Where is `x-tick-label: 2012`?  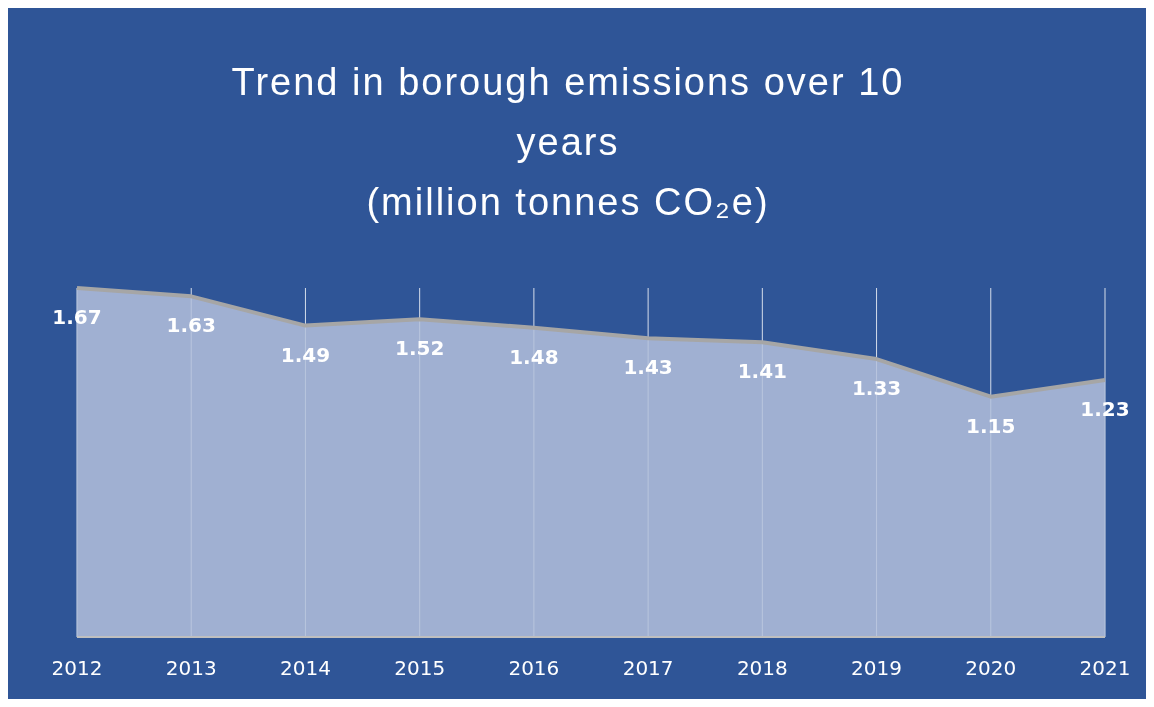 x-tick-label: 2012 is located at coordinates (77, 668).